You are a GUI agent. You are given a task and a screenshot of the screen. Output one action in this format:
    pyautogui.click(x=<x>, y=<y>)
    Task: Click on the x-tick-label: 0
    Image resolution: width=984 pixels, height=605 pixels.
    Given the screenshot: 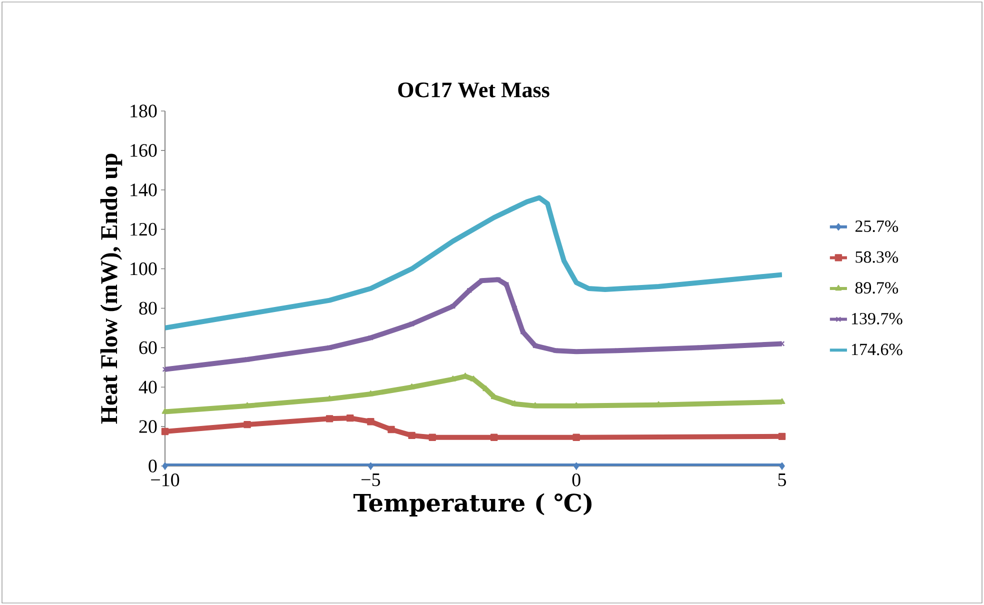 What is the action you would take?
    pyautogui.click(x=576, y=480)
    